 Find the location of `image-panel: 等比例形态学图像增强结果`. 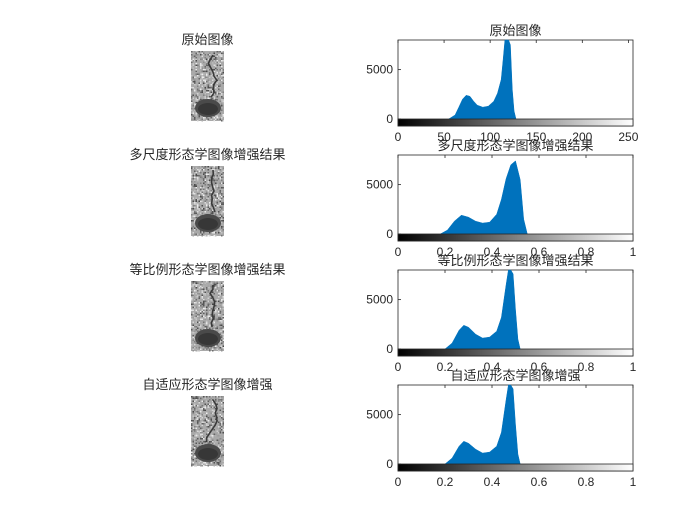

image-panel: 等比例形态学图像增强结果 is located at coordinates (207, 307).